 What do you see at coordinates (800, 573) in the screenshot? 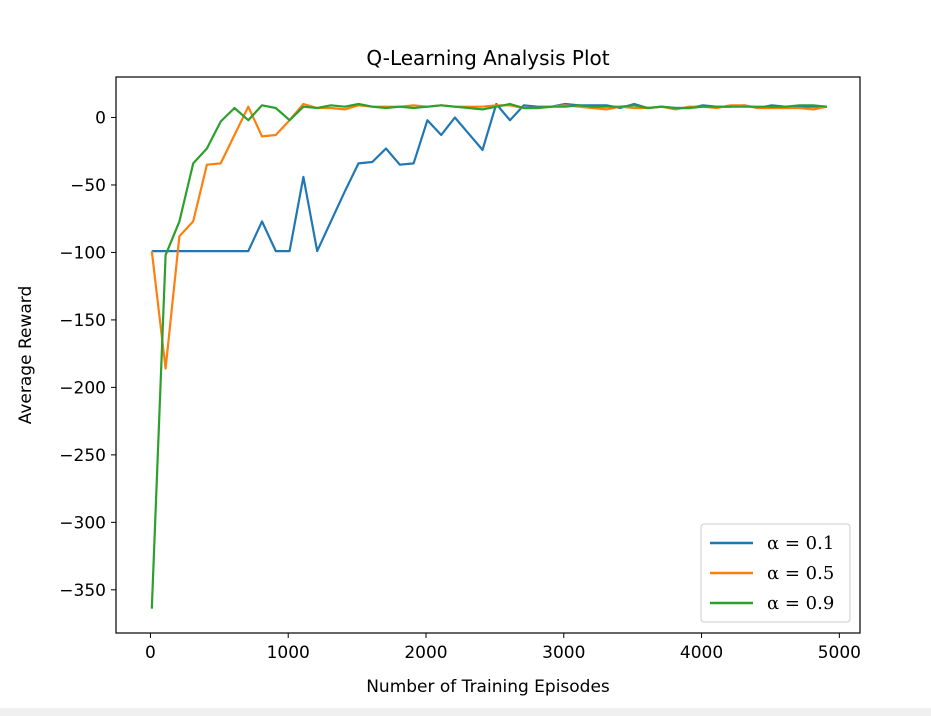
I see `legend-entry: α = 0.5` at bounding box center [800, 573].